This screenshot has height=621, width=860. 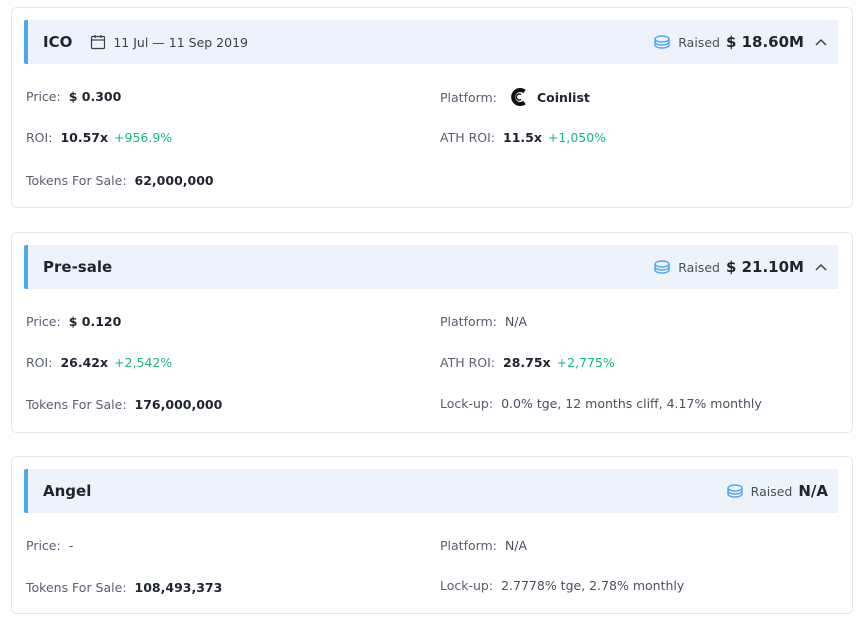 I want to click on tokens-value: 108,493,373, so click(x=178, y=587).